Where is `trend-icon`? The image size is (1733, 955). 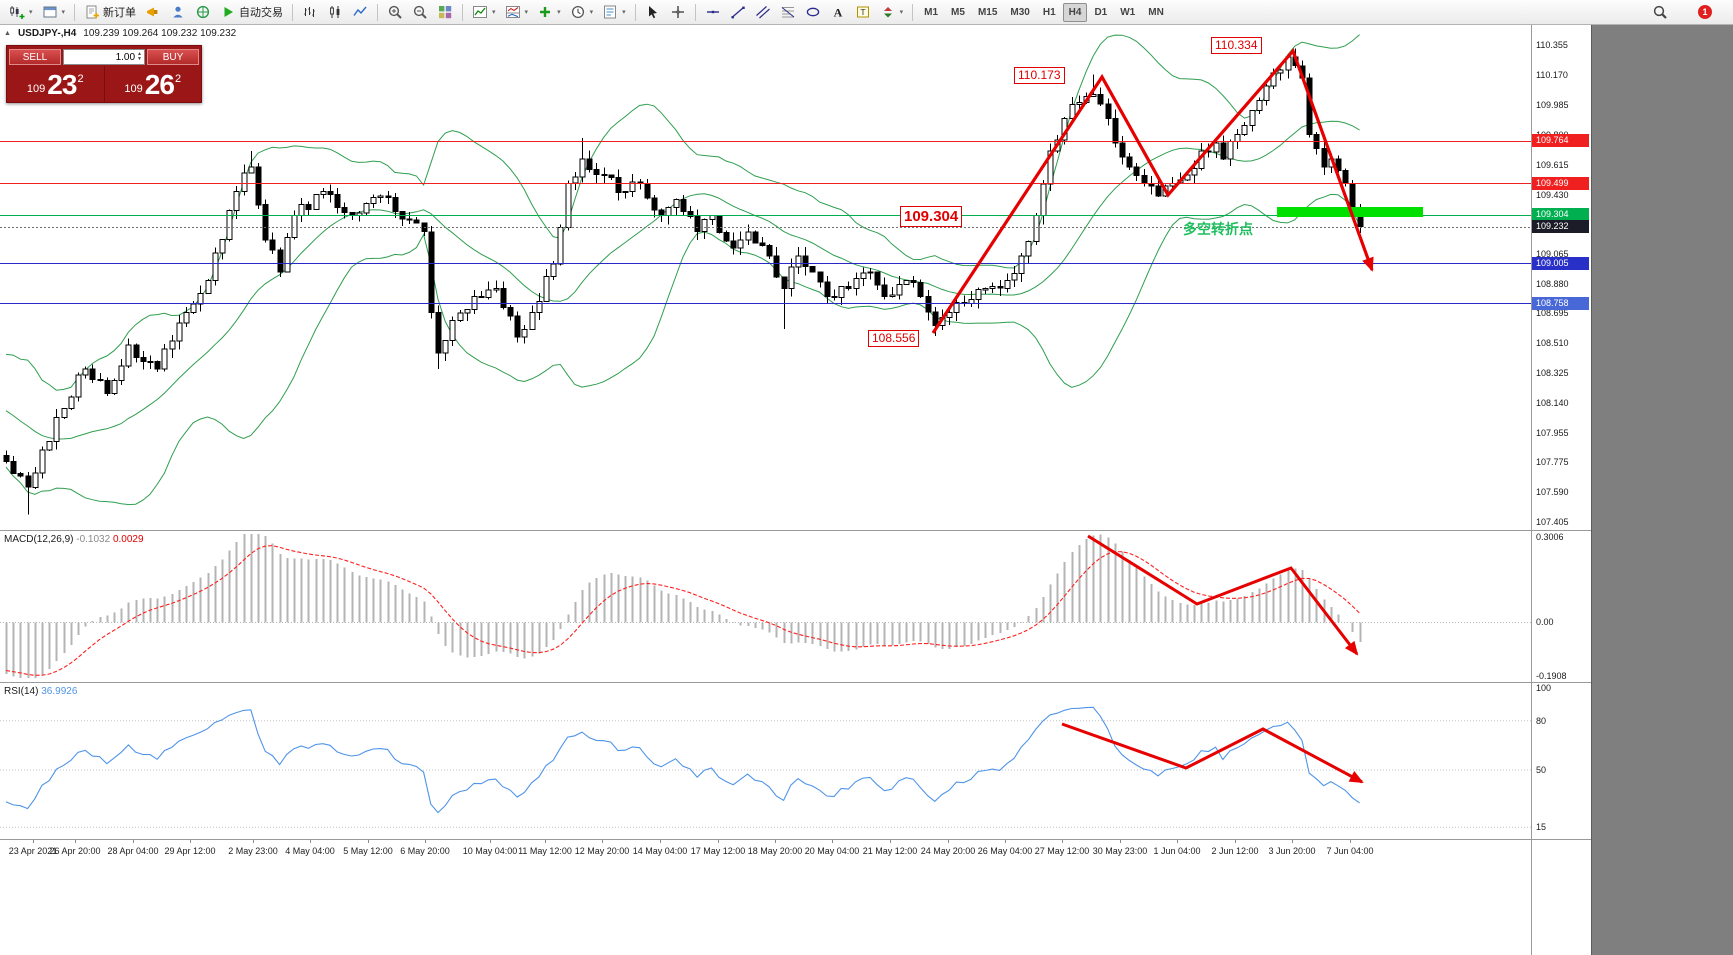
trend-icon is located at coordinates (738, 12).